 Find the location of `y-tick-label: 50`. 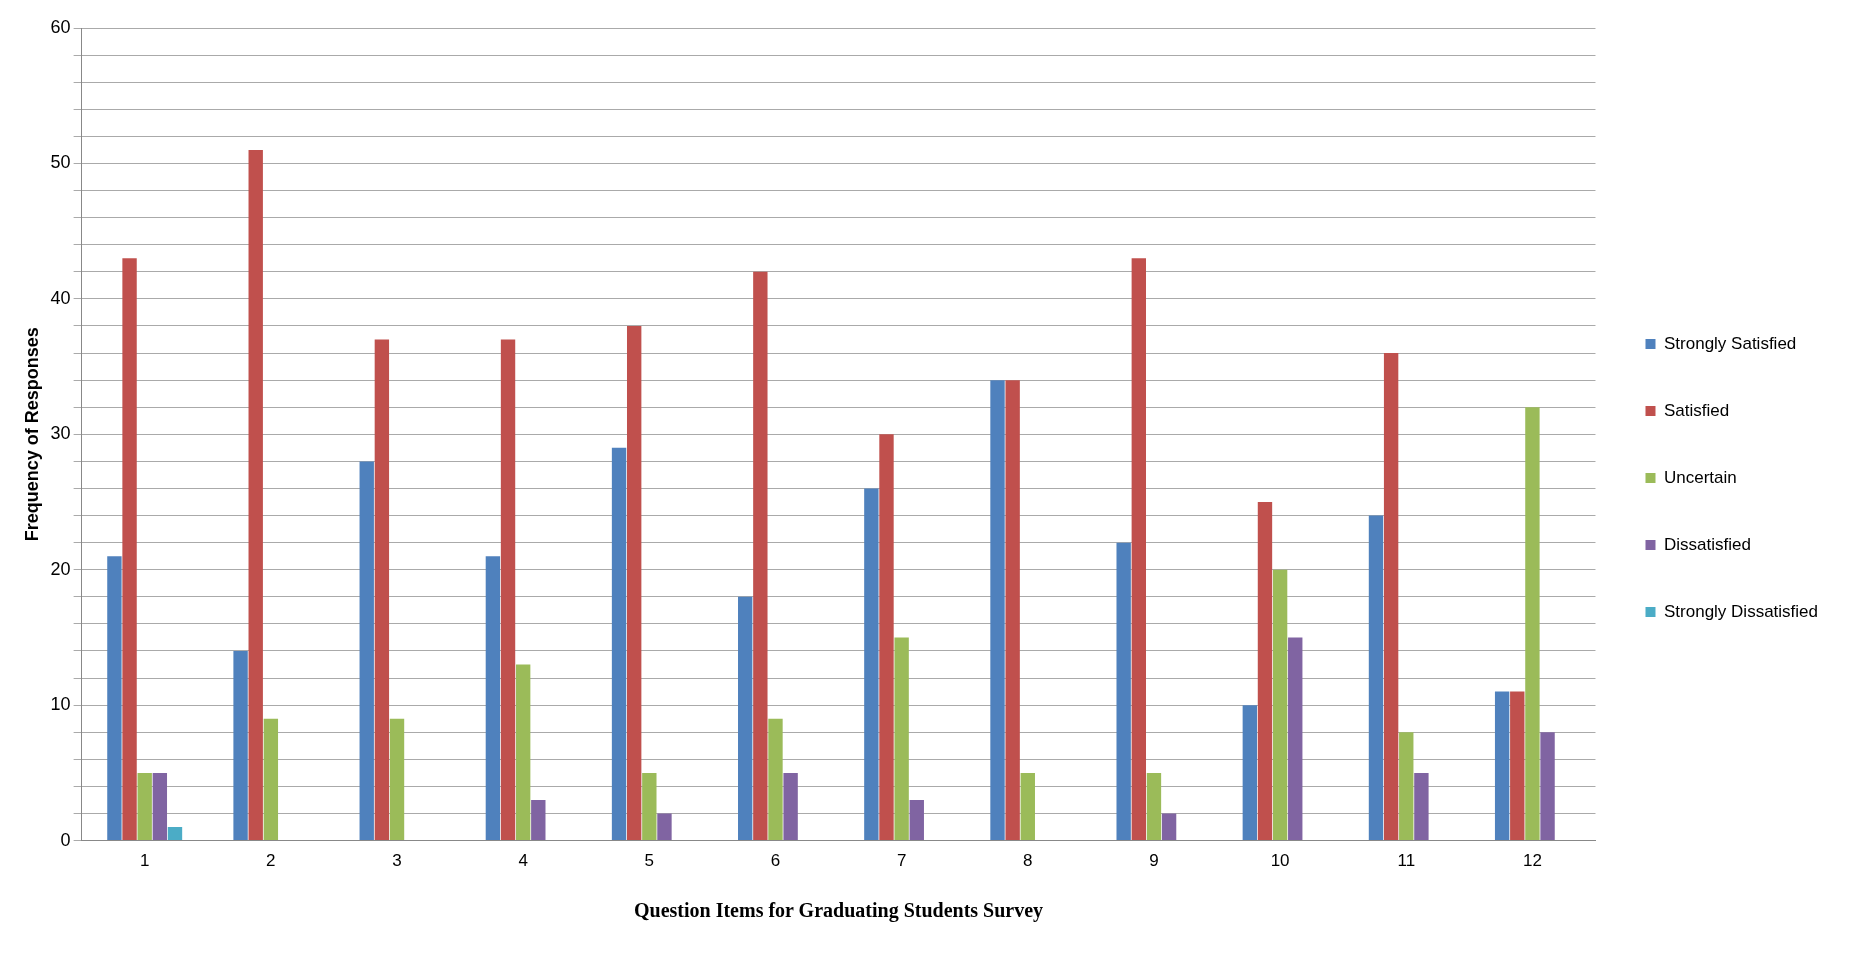

y-tick-label: 50 is located at coordinates (60, 162).